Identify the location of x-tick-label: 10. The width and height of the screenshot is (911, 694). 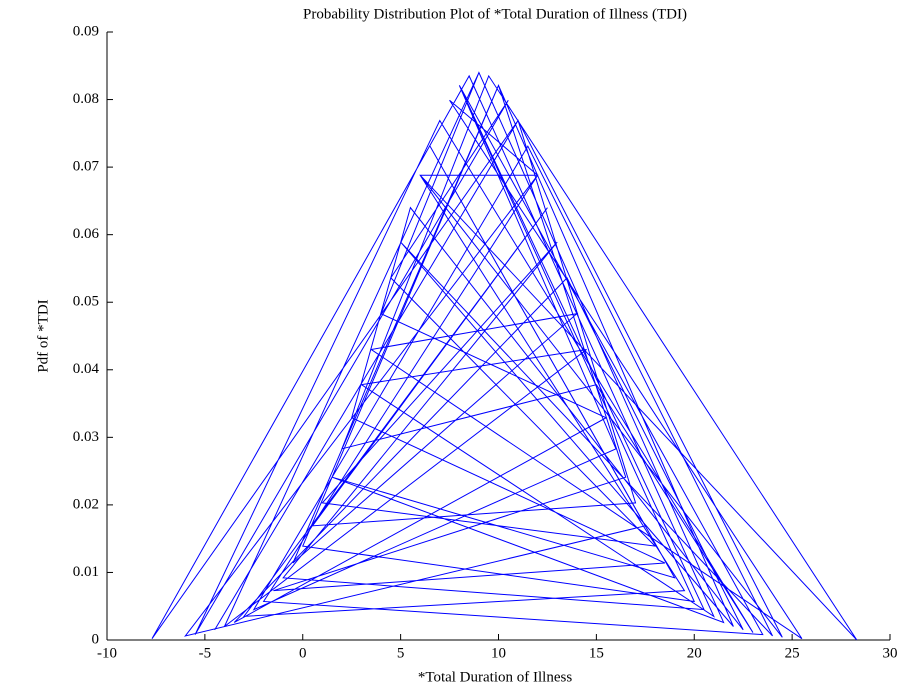
(498, 653).